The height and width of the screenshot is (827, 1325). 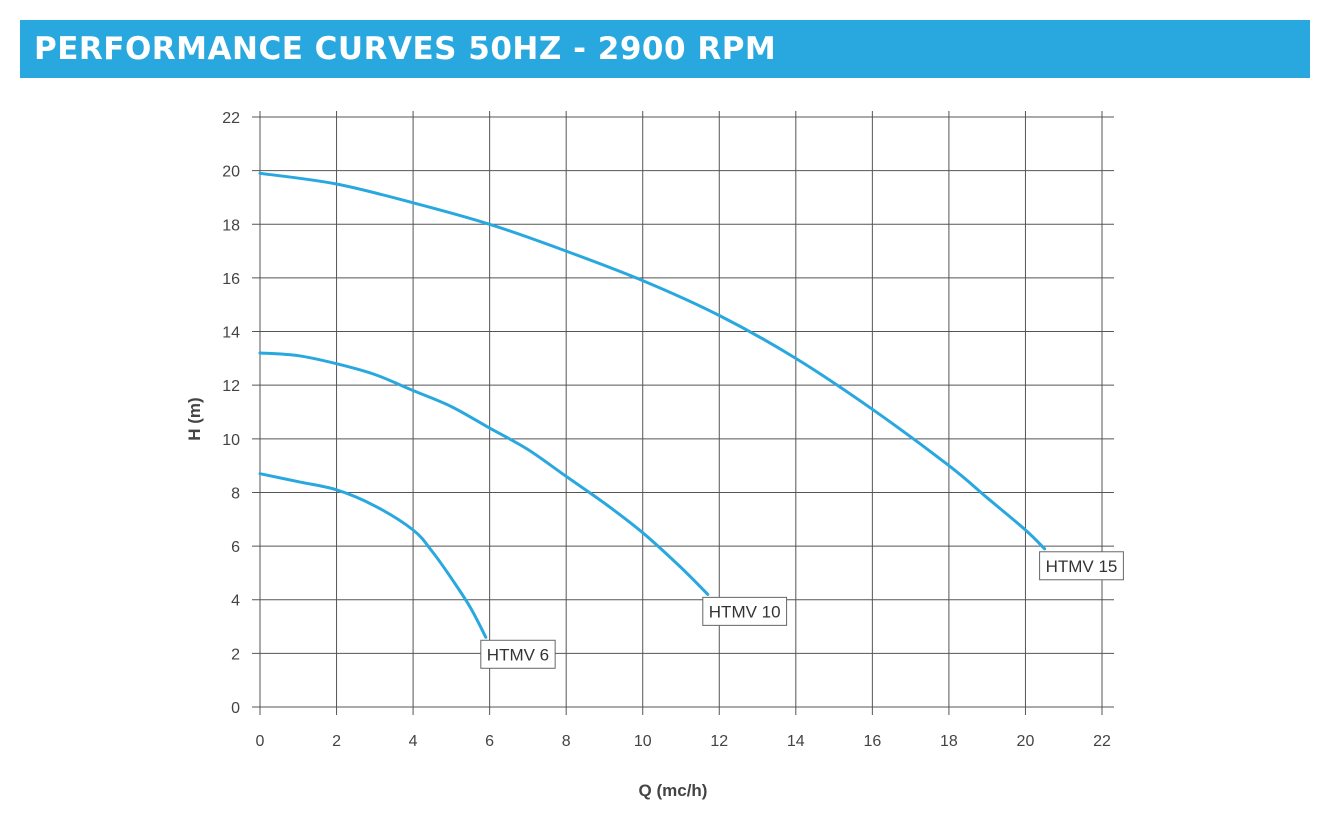 I want to click on x-tick-label: 4, so click(x=413, y=741).